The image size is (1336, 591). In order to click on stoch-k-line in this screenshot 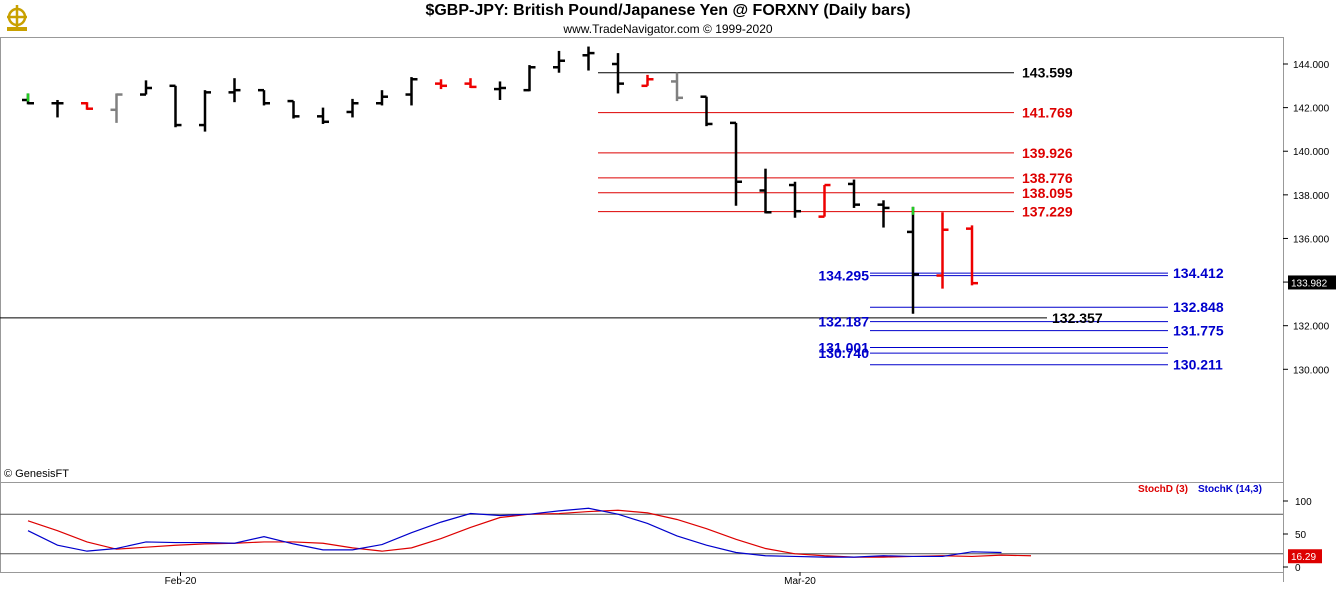, I will do `click(514, 532)`.